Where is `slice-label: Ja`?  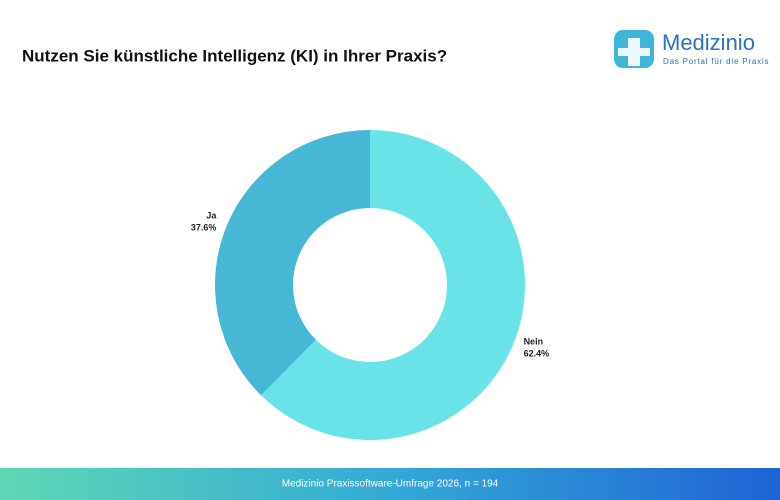
slice-label: Ja is located at coordinates (211, 215).